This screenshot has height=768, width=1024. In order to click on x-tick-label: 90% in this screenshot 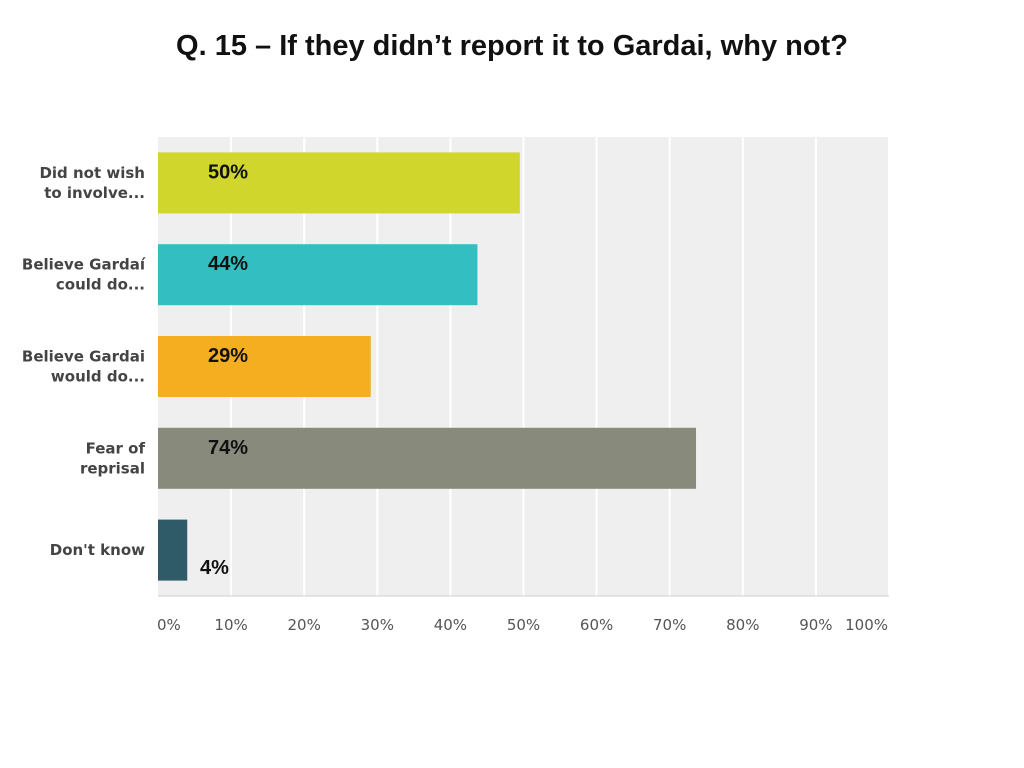, I will do `click(815, 625)`.